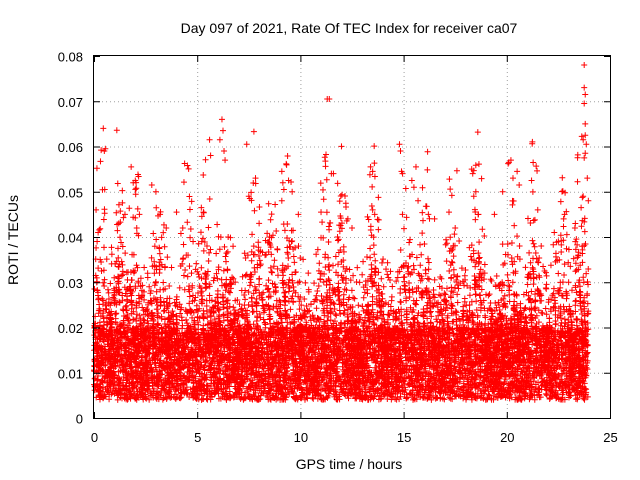 Image resolution: width=640 pixels, height=480 pixels. What do you see at coordinates (354, 437) in the screenshot?
I see `x-tick-labels: 0 5 10 15 20 25` at bounding box center [354, 437].